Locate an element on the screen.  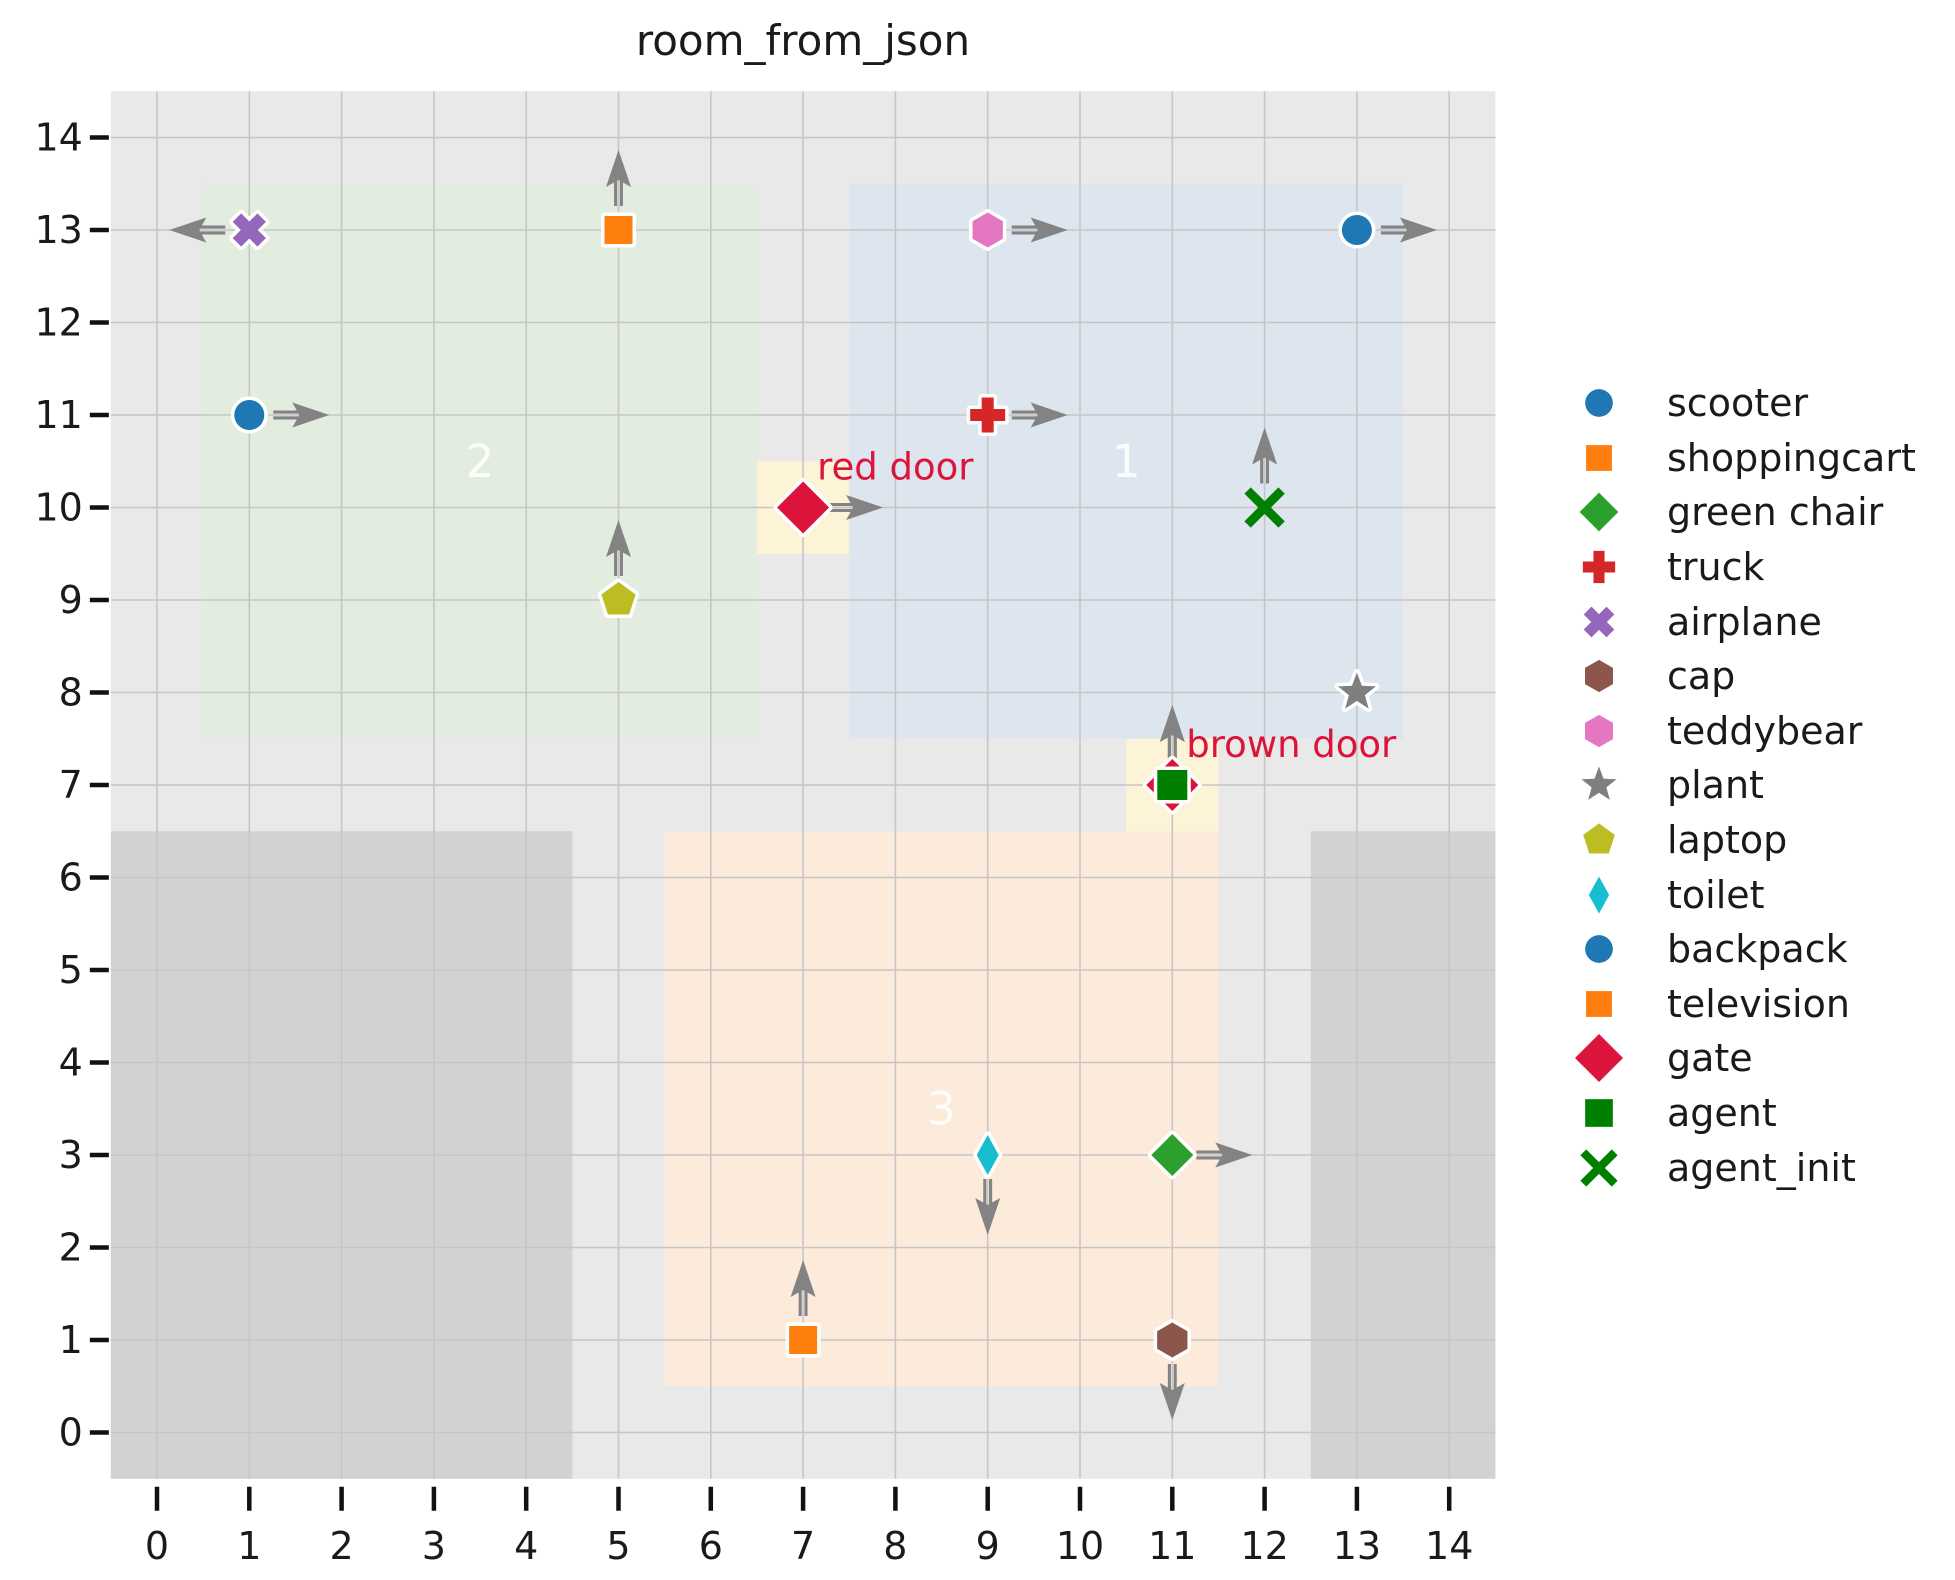
figure-title: room_from_json is located at coordinates (803, 40).